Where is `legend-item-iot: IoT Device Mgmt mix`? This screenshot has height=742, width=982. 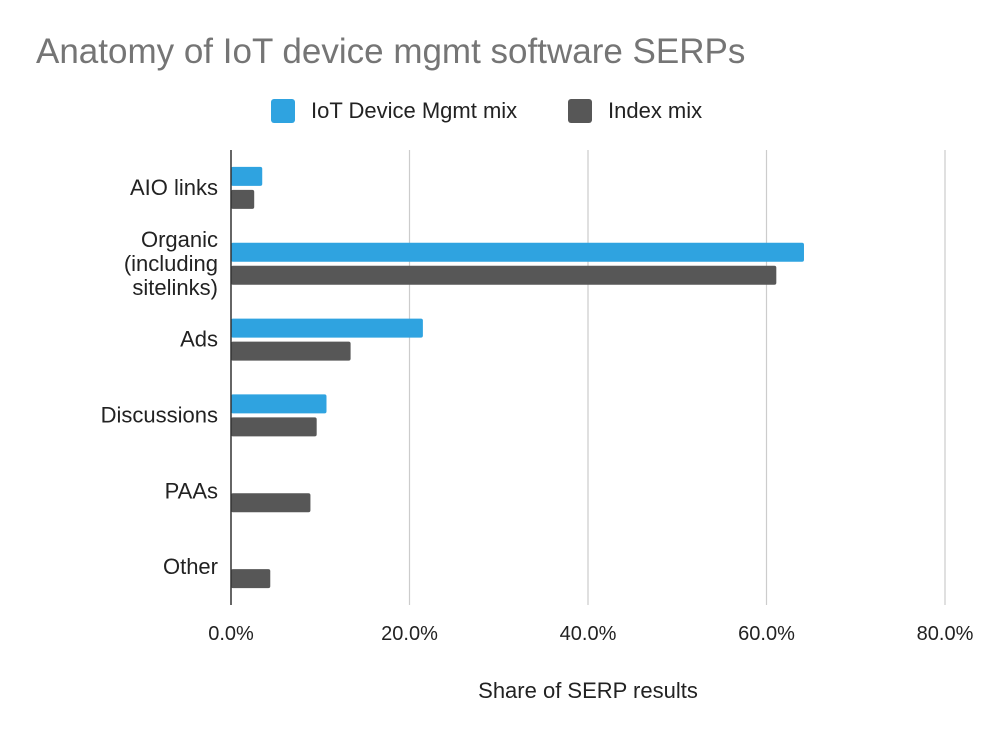
legend-item-iot: IoT Device Mgmt mix is located at coordinates (394, 111).